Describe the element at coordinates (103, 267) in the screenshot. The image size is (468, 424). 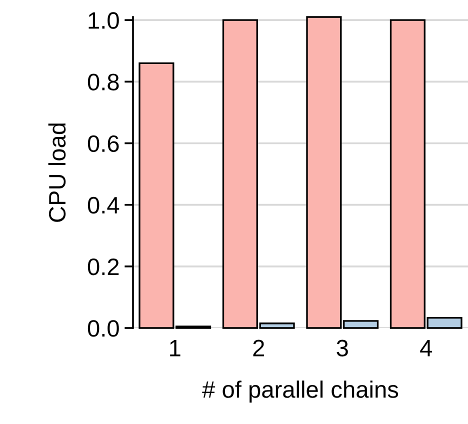
I see `y-tick-label: 0.2` at that location.